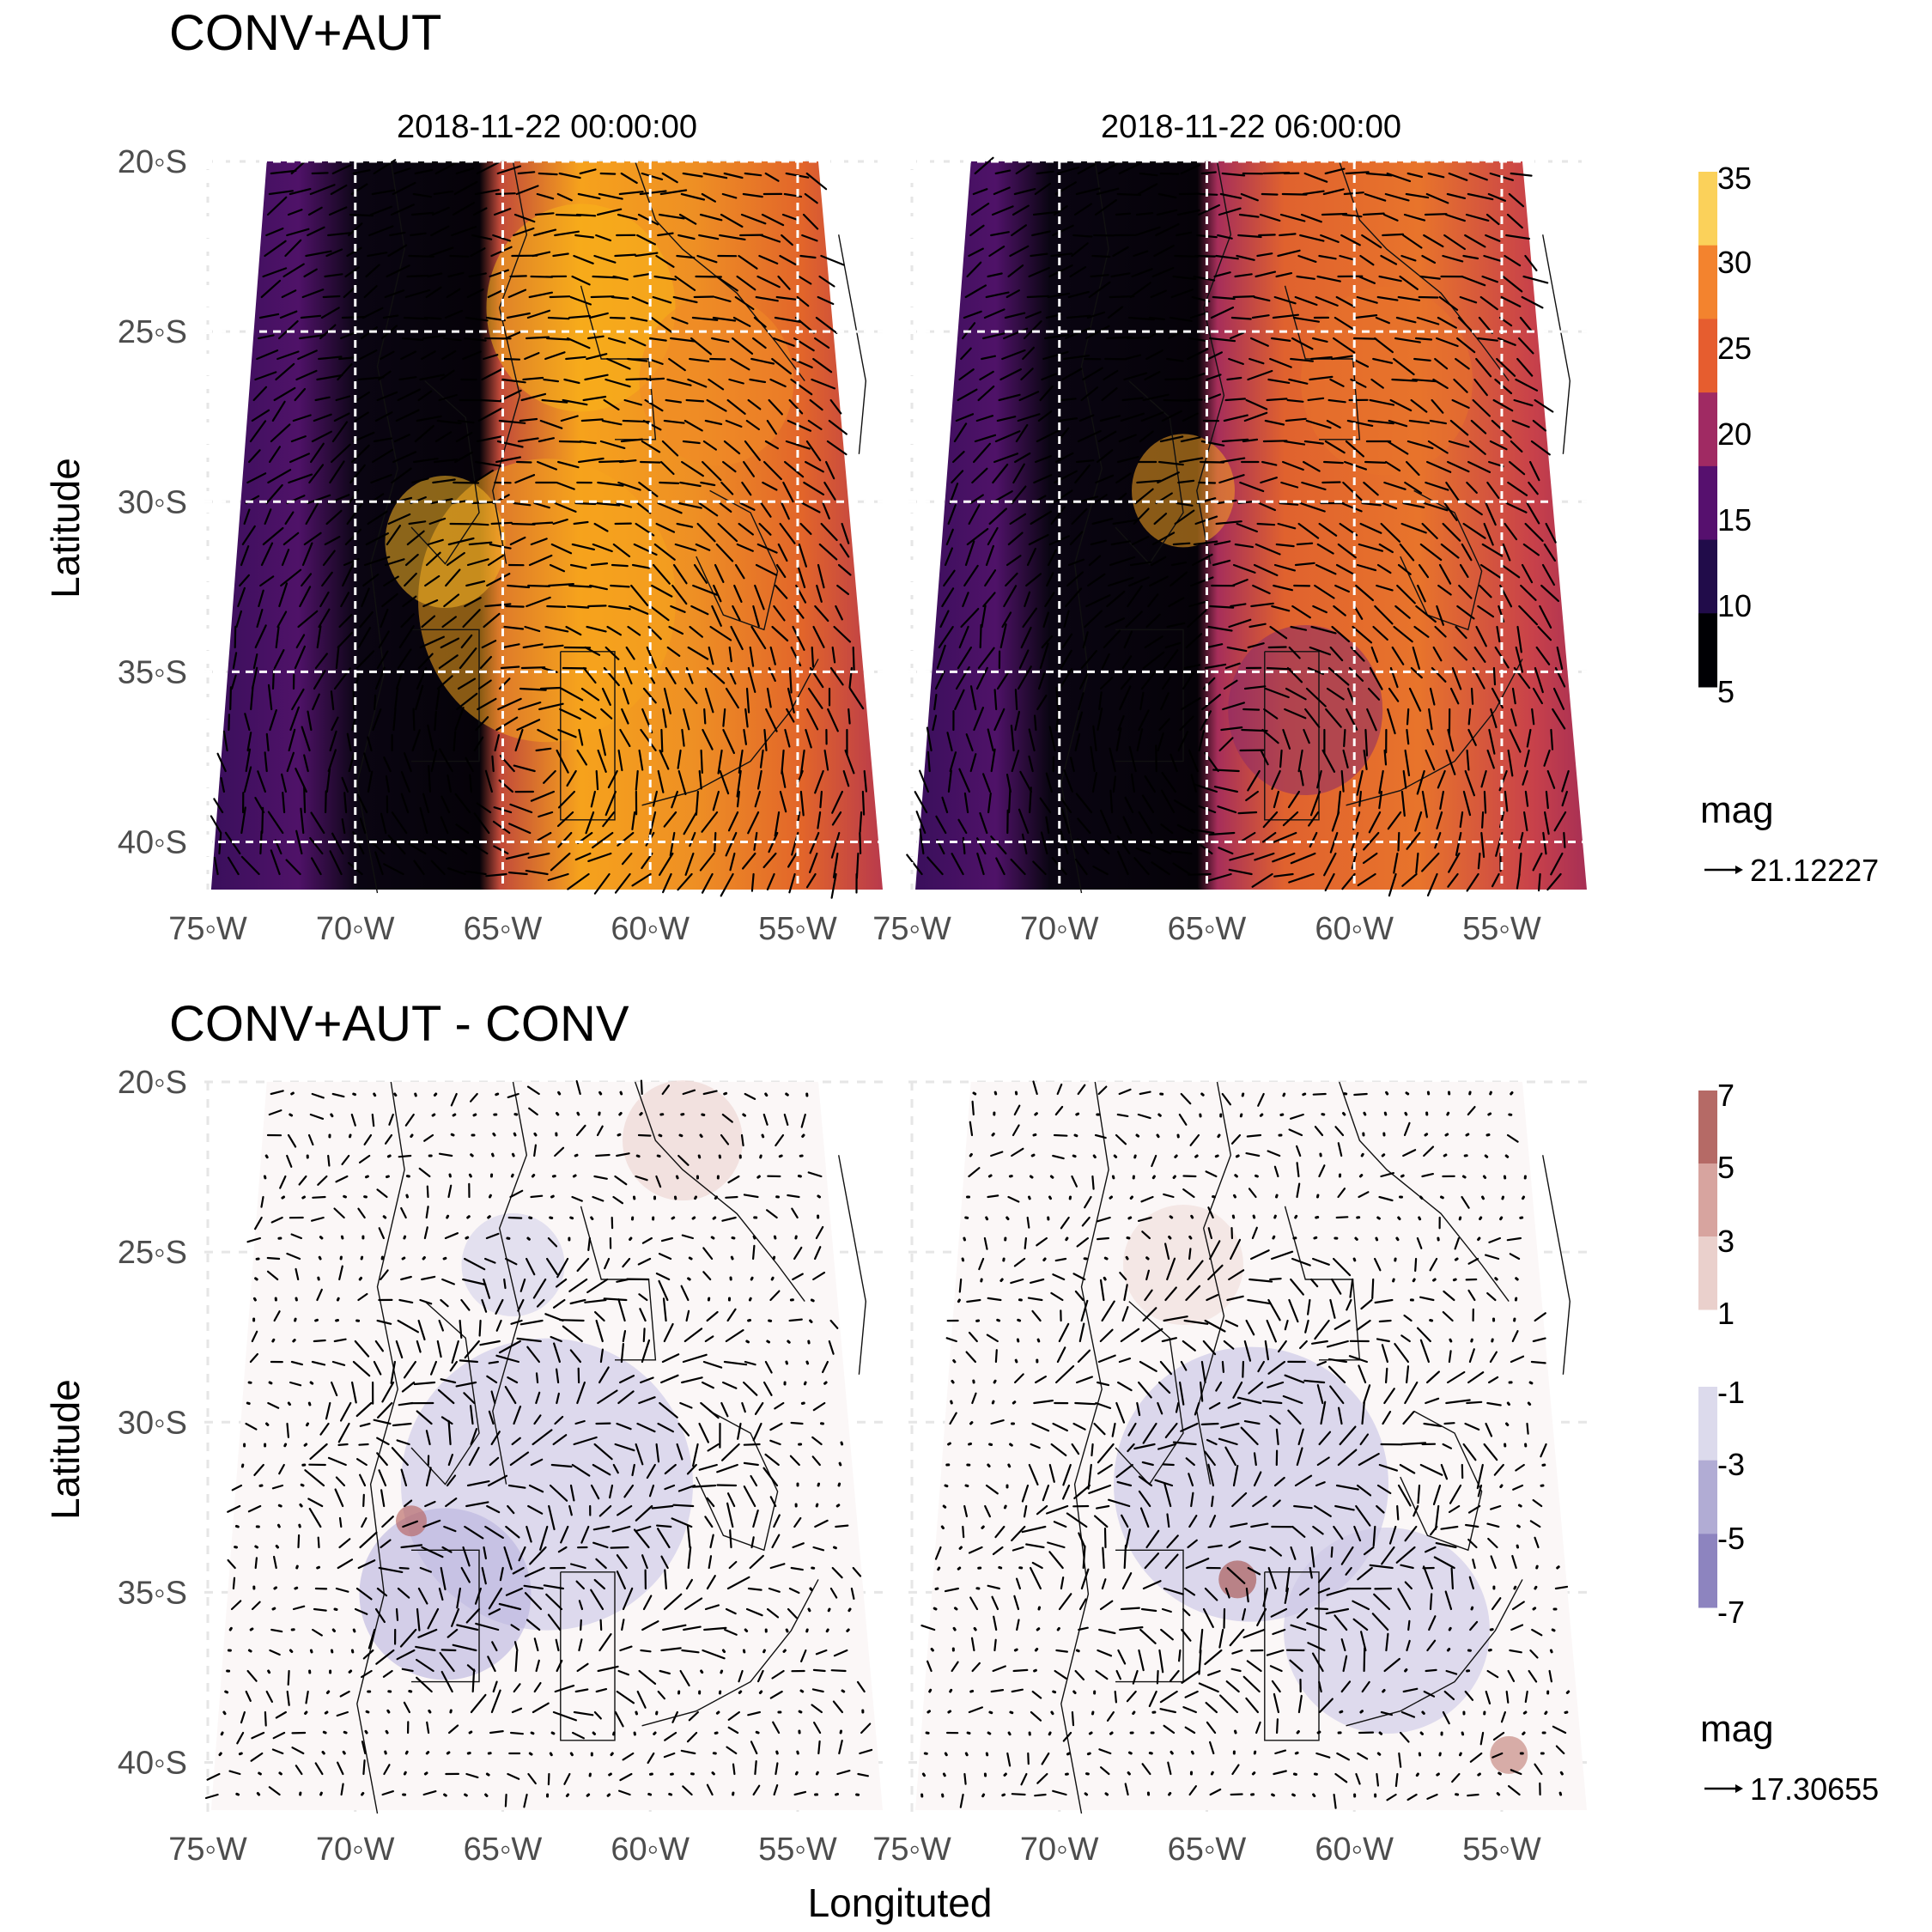  What do you see at coordinates (1731, 1539) in the screenshot?
I see `colorbar-neg-label-5: -5` at bounding box center [1731, 1539].